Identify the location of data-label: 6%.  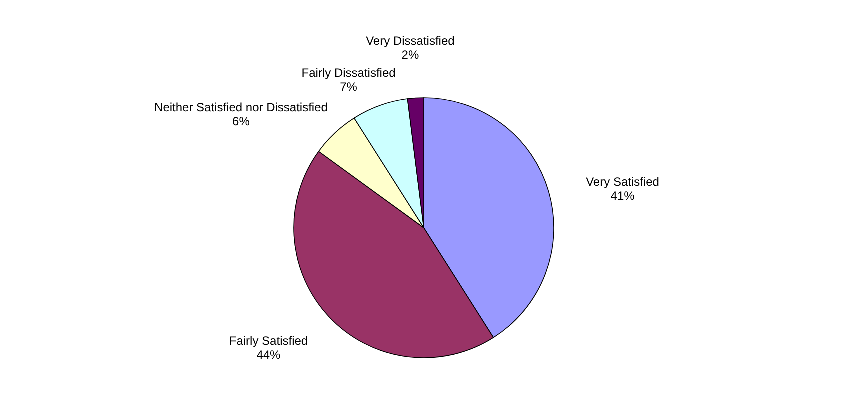
(241, 121).